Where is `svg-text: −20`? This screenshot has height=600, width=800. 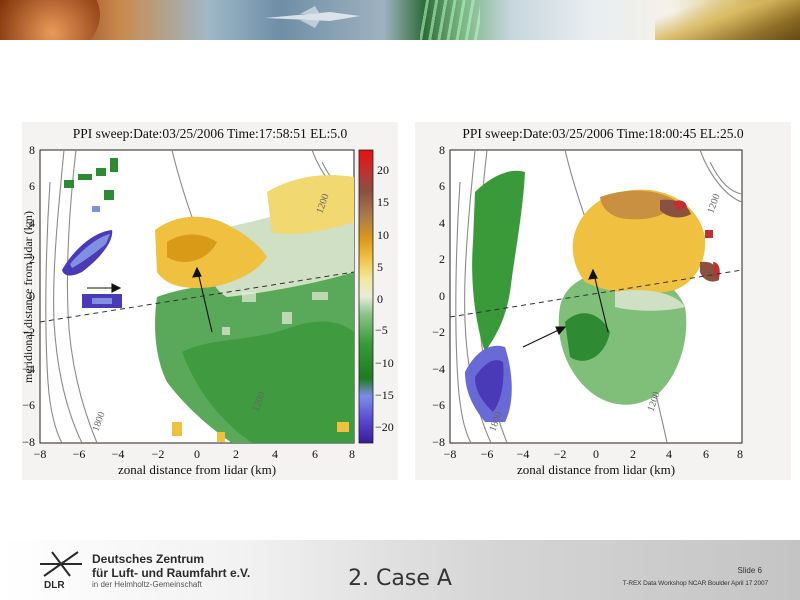 svg-text: −20 is located at coordinates (384, 427).